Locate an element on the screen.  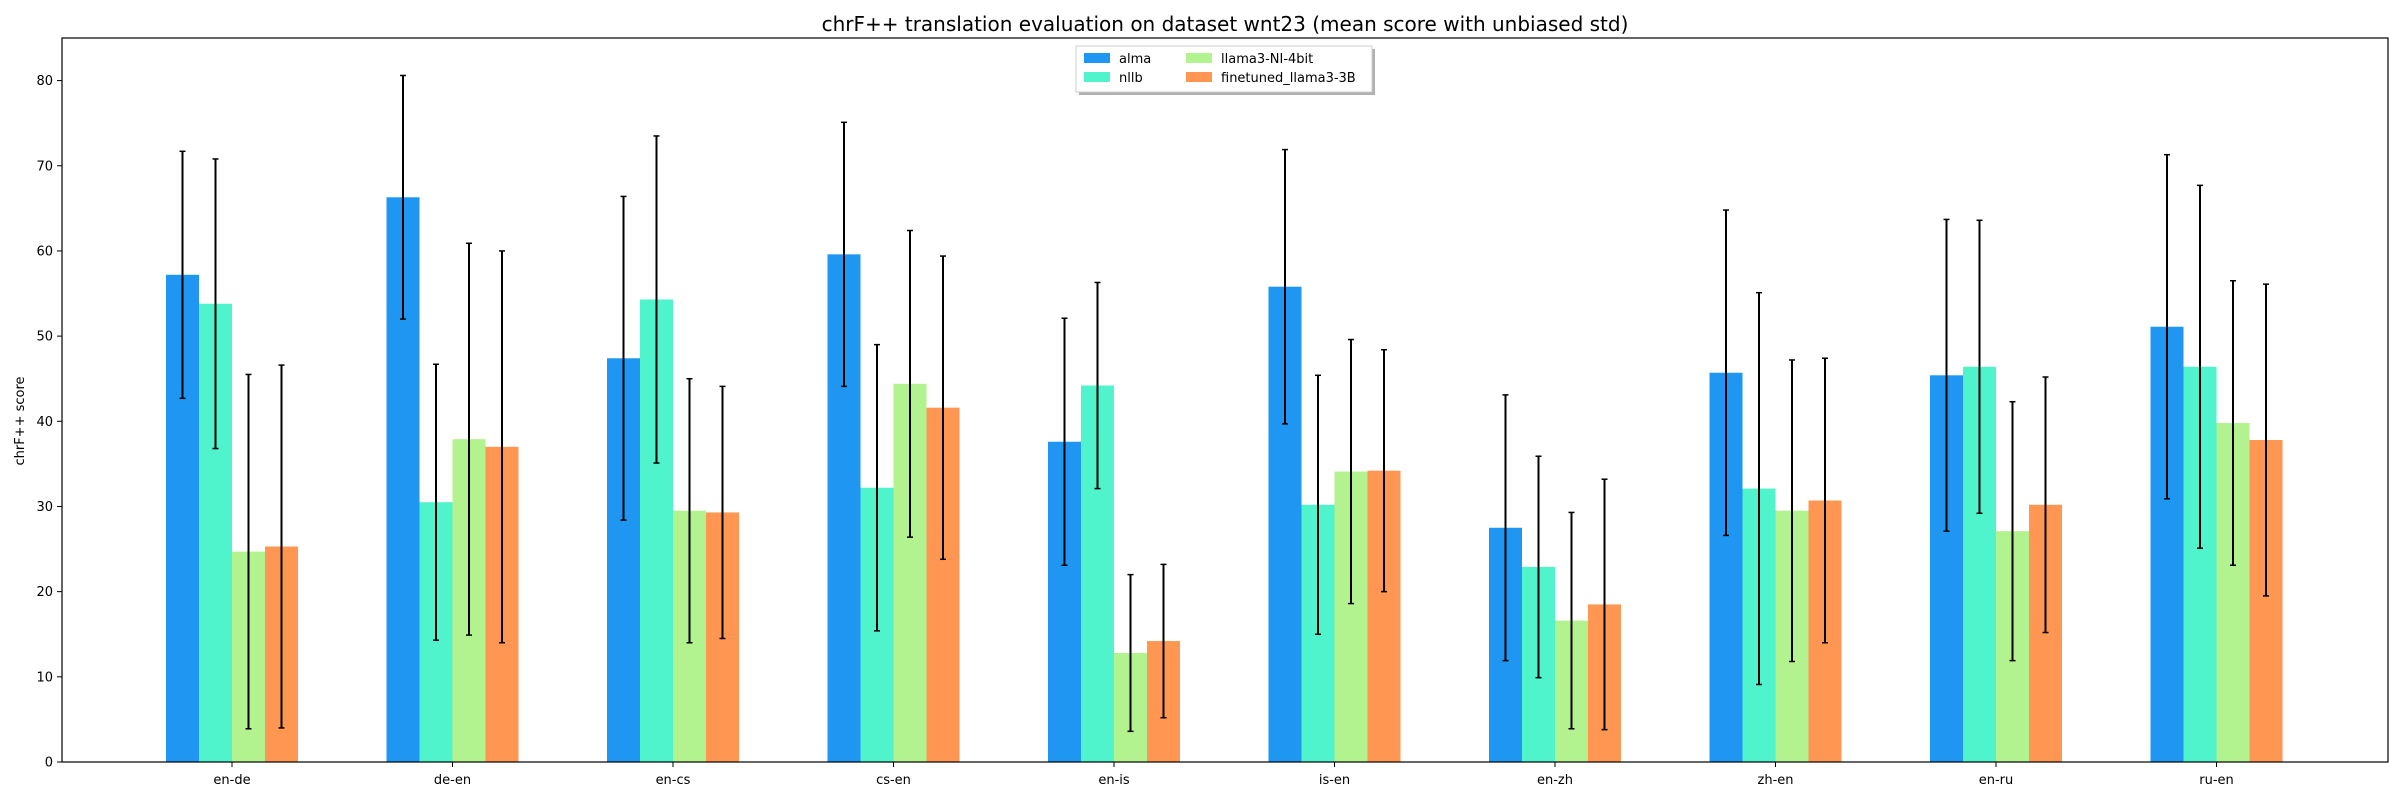
y-tick-label-40: 40 is located at coordinates (44, 422).